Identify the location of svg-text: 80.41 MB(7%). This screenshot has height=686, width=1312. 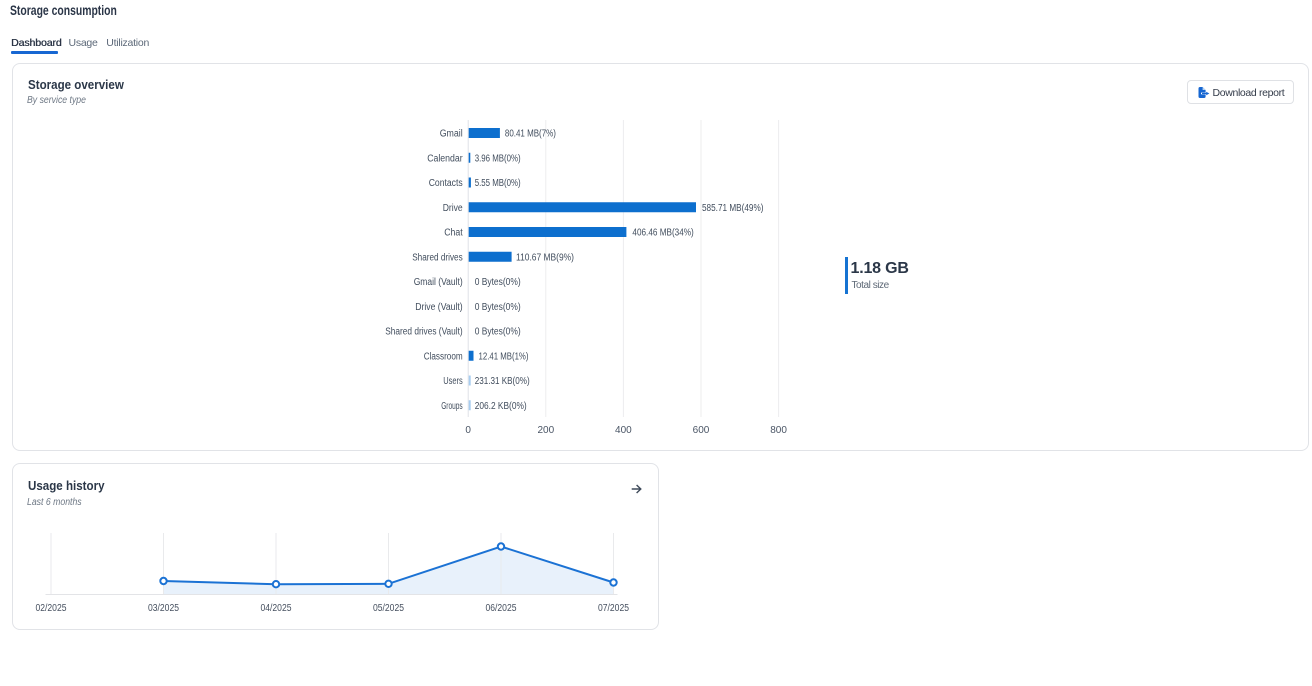
(530, 134).